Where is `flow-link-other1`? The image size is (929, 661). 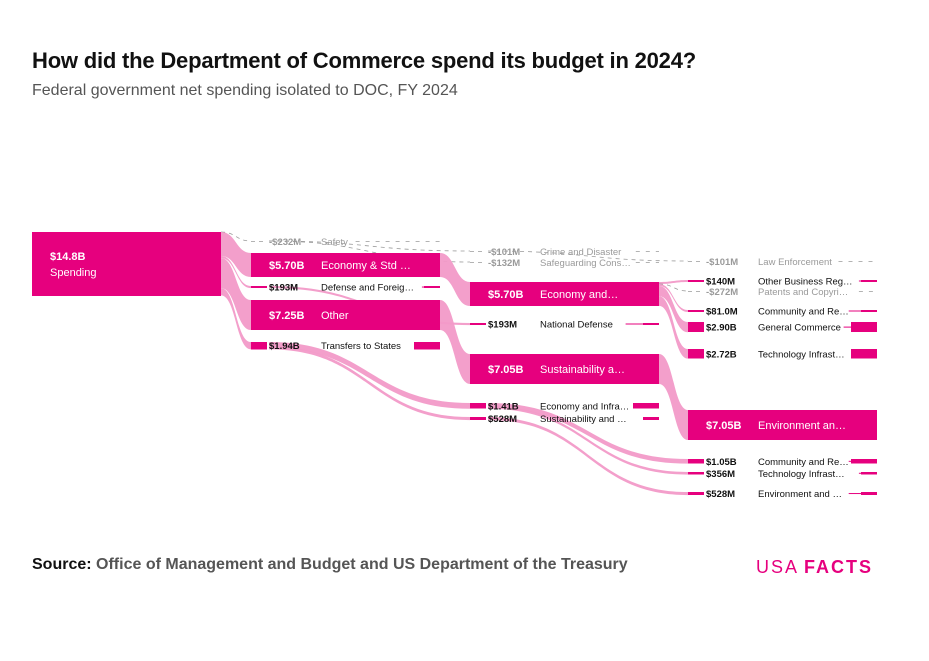 flow-link-other1 is located at coordinates (236, 294).